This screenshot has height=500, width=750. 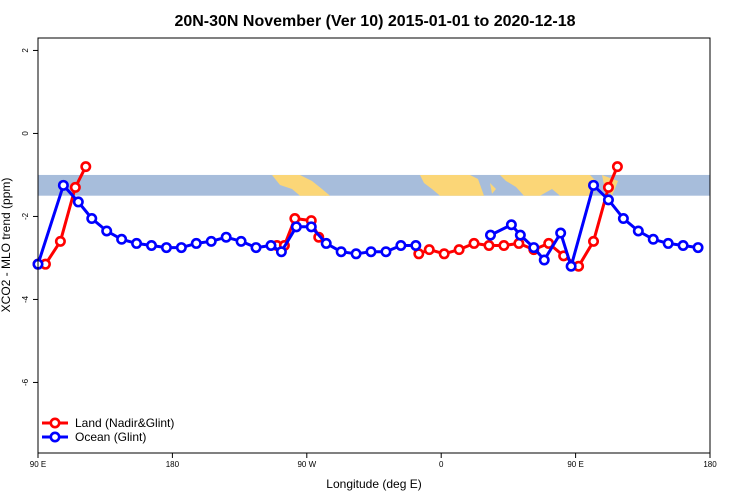 What do you see at coordinates (594, 225) in the screenshot?
I see `series-line` at bounding box center [594, 225].